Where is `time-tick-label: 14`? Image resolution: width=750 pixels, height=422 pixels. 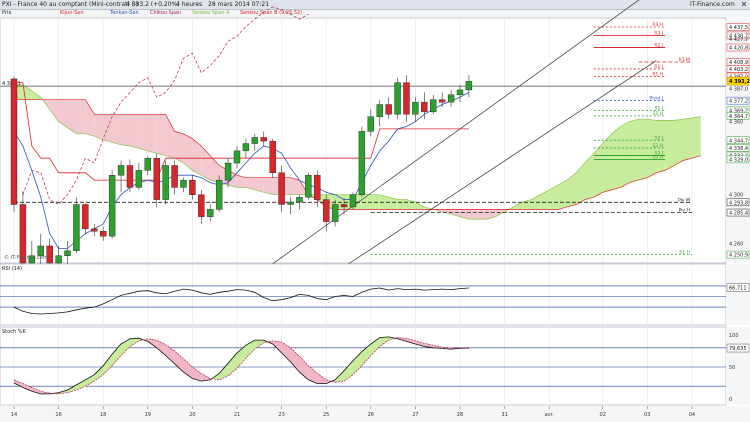 time-tick-label: 14 is located at coordinates (14, 415).